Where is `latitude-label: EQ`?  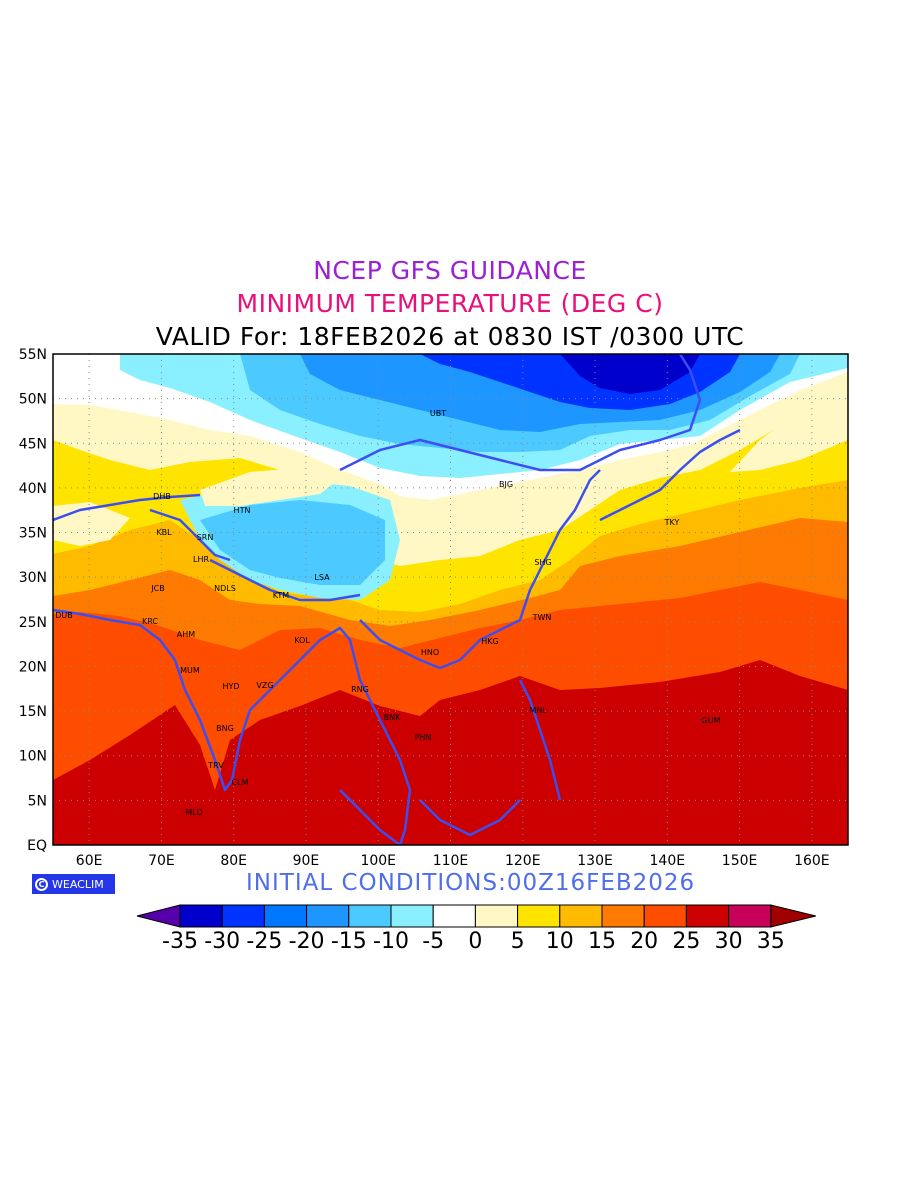 latitude-label: EQ is located at coordinates (37, 846).